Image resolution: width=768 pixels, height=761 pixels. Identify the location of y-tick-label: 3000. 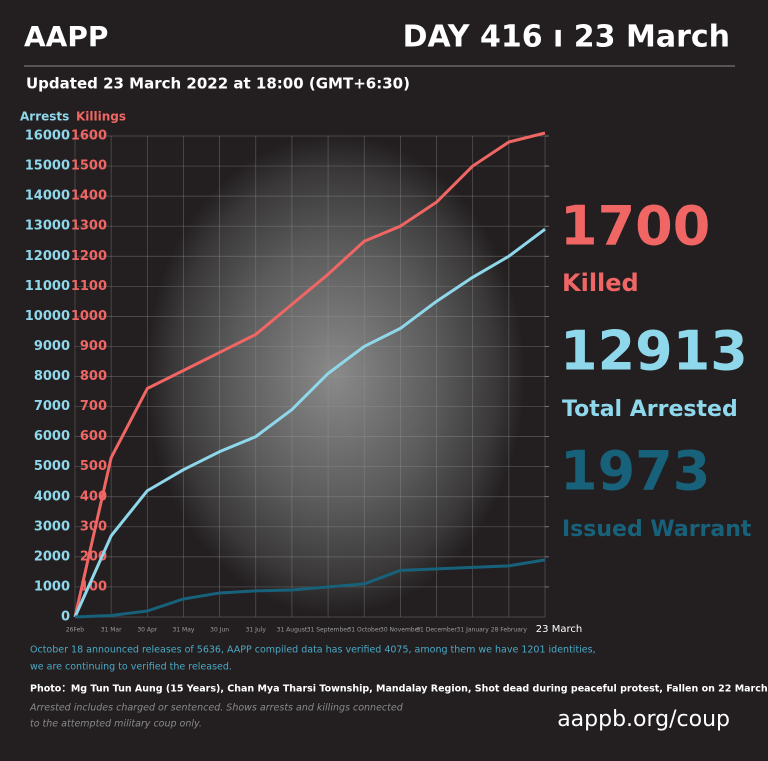
(52, 526).